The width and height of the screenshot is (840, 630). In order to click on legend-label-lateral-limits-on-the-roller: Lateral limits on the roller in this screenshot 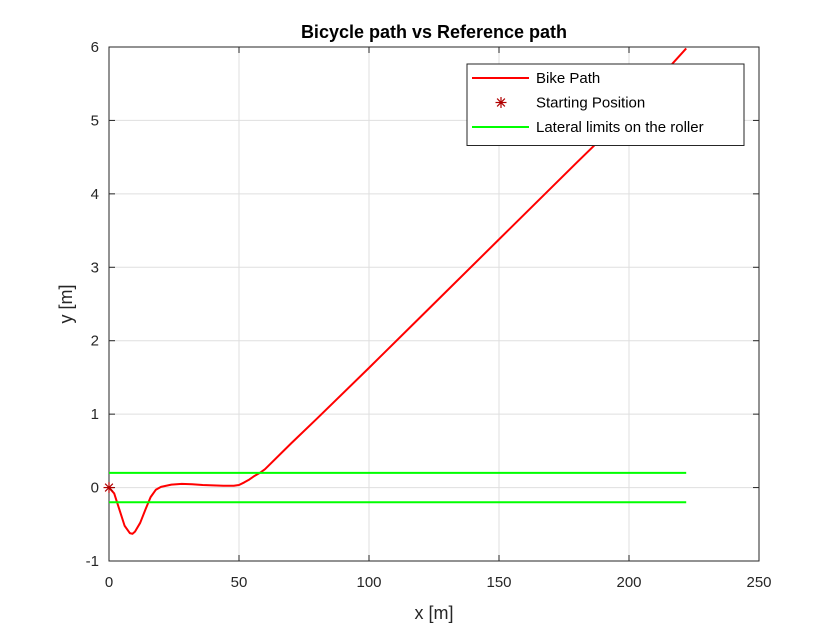, I will do `click(620, 127)`.